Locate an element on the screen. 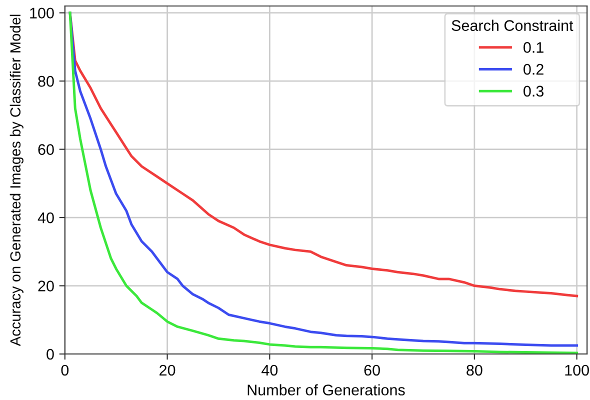 The image size is (590, 400). y-tick-label: 60 is located at coordinates (46, 149).